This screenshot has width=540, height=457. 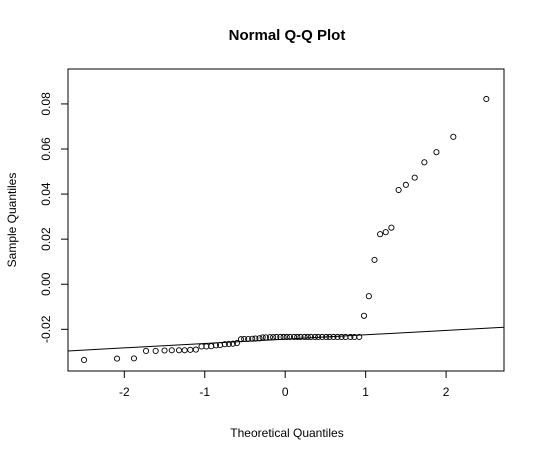 I want to click on y-tick-label: 0.08, so click(x=46, y=104).